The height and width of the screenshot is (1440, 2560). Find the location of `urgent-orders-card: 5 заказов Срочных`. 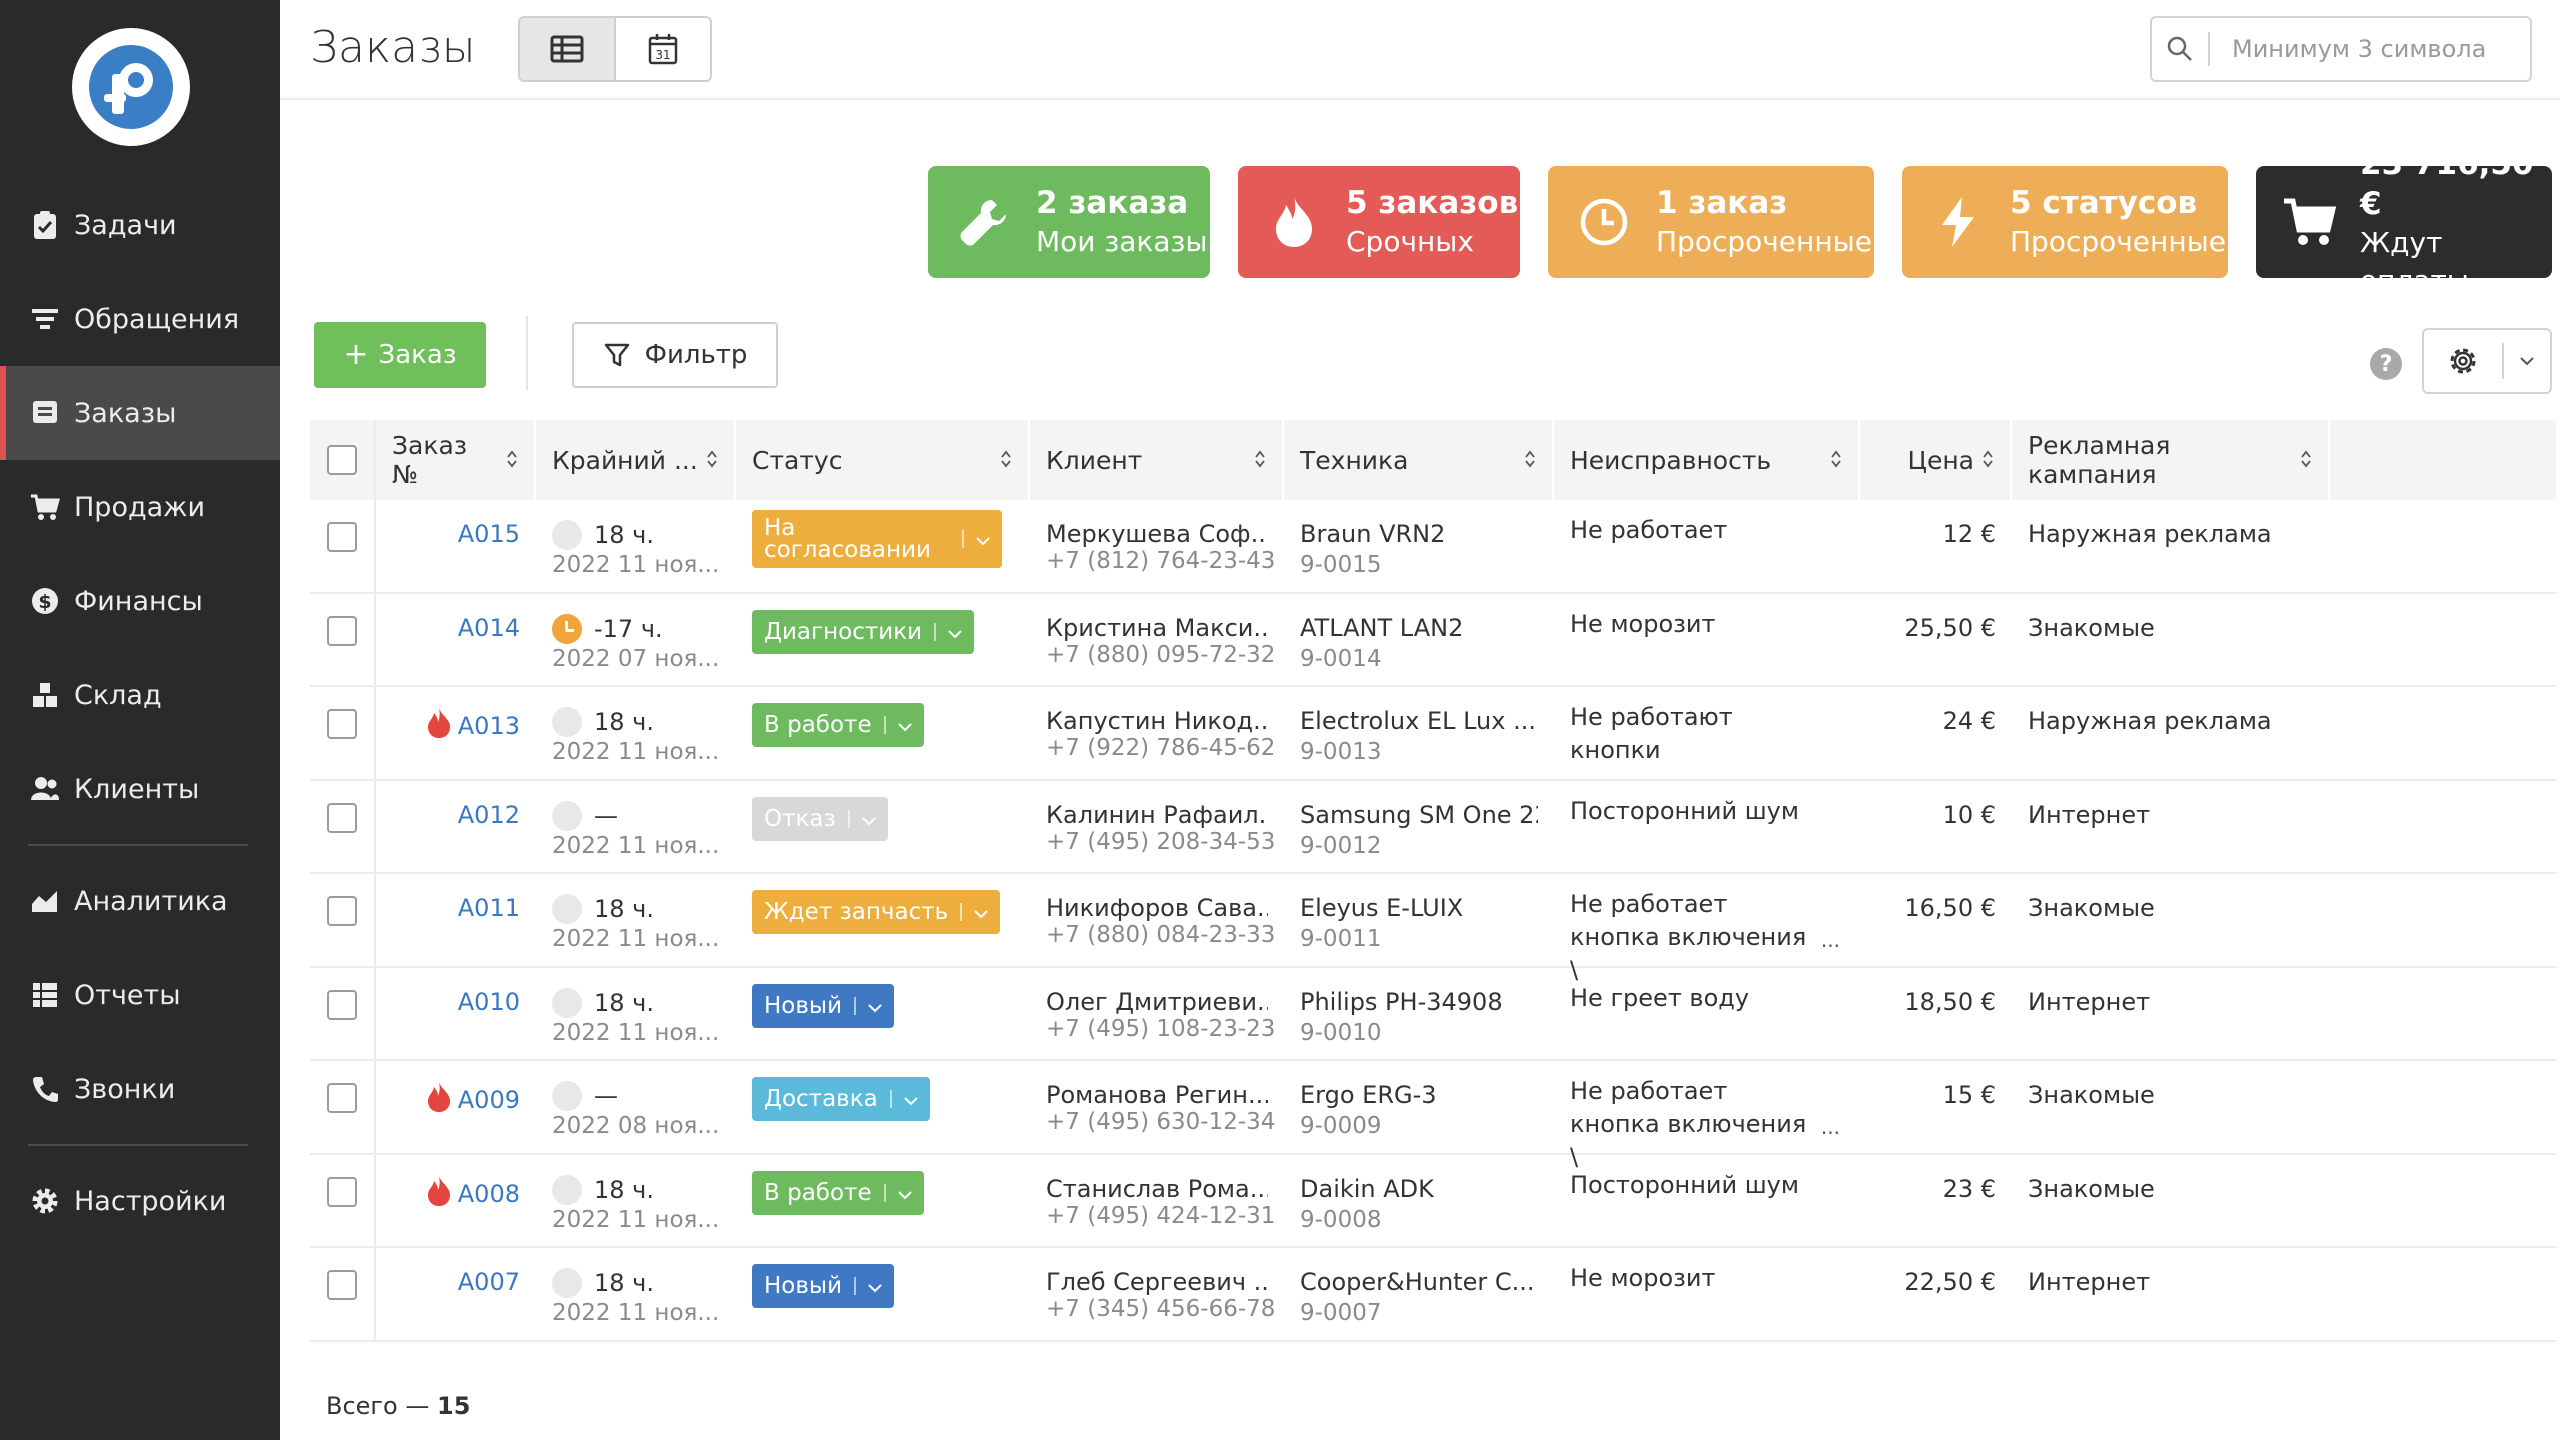

urgent-orders-card: 5 заказов Срочных is located at coordinates (1379, 222).